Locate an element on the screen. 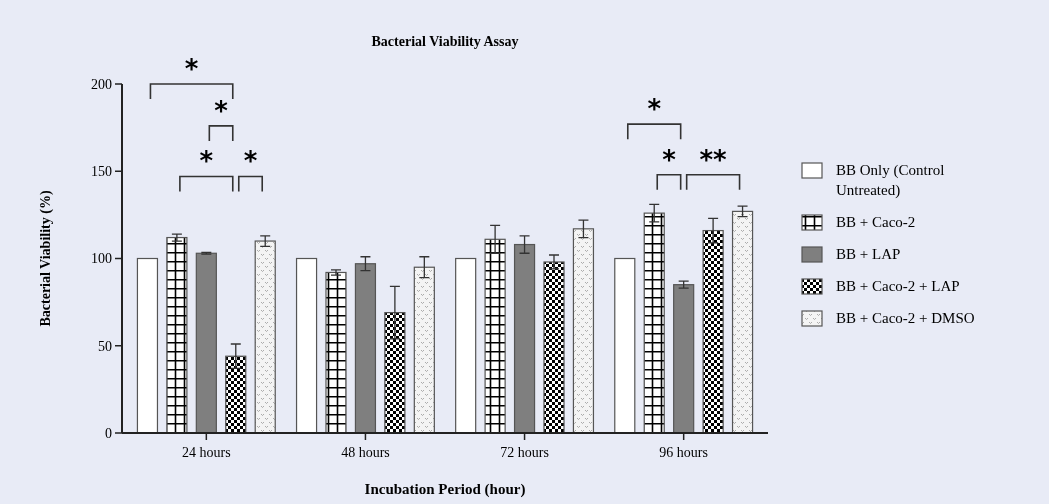  legend-label: BB + Caco-2 + LAP is located at coordinates (898, 286).